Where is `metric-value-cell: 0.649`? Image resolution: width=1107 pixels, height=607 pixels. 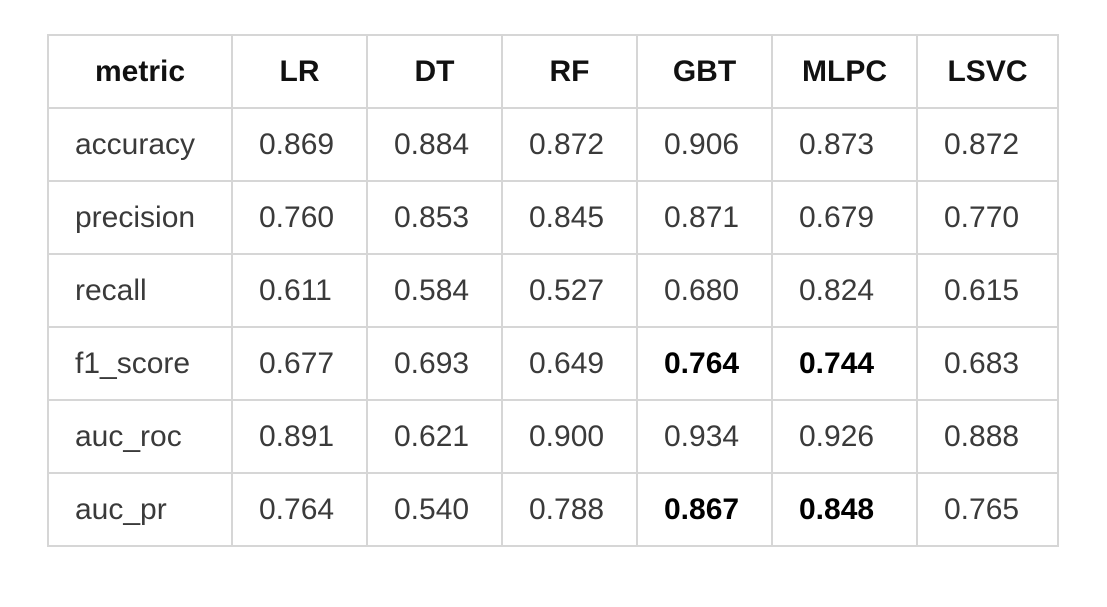
metric-value-cell: 0.649 is located at coordinates (569, 363).